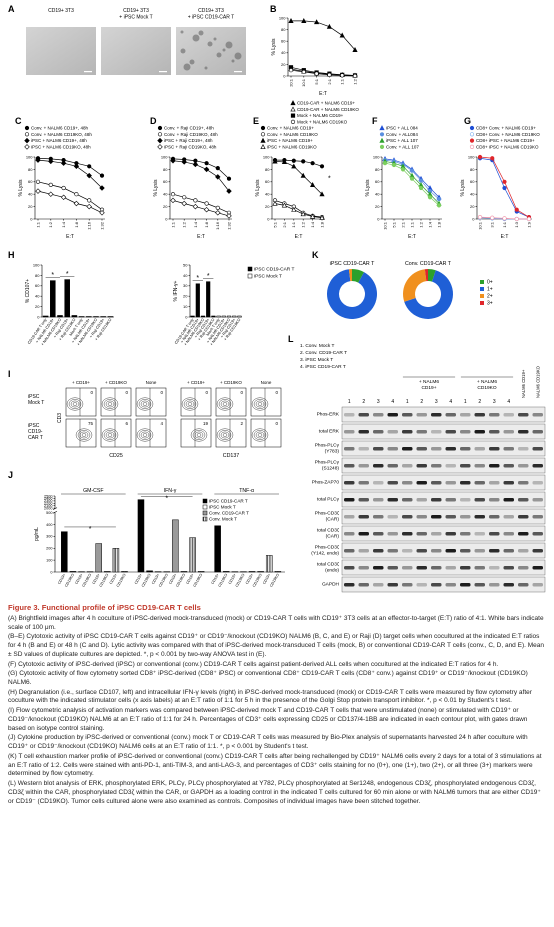 Image resolution: width=554 pixels, height=927 pixels. I want to click on legend-label: Conv. CD19-CAR T, so click(229, 513).